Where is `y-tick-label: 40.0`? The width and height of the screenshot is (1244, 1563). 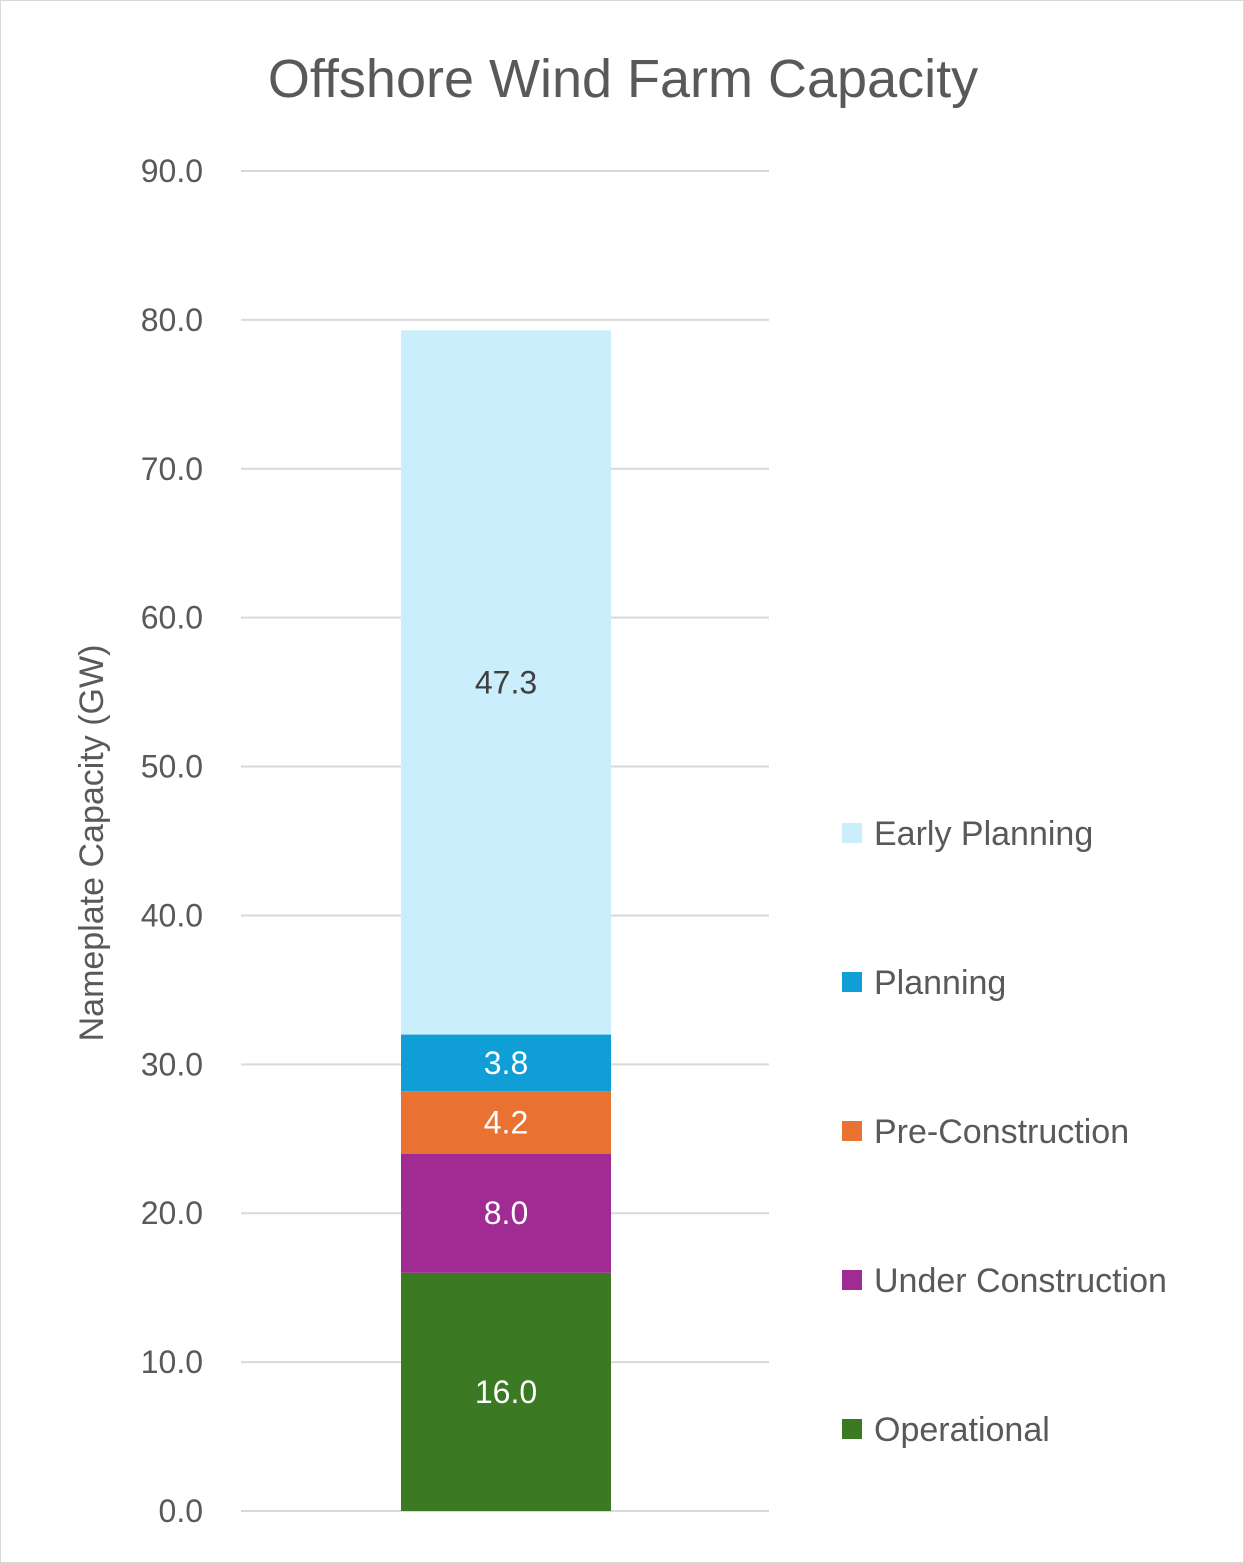 y-tick-label: 40.0 is located at coordinates (172, 915).